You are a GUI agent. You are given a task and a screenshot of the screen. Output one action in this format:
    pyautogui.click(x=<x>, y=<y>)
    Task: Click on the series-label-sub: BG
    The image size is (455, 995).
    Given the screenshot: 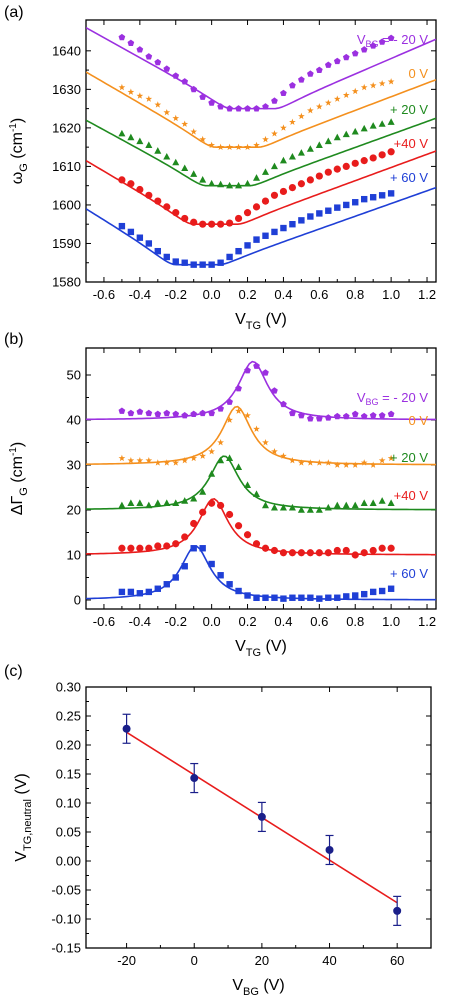 What is the action you would take?
    pyautogui.click(x=371, y=402)
    